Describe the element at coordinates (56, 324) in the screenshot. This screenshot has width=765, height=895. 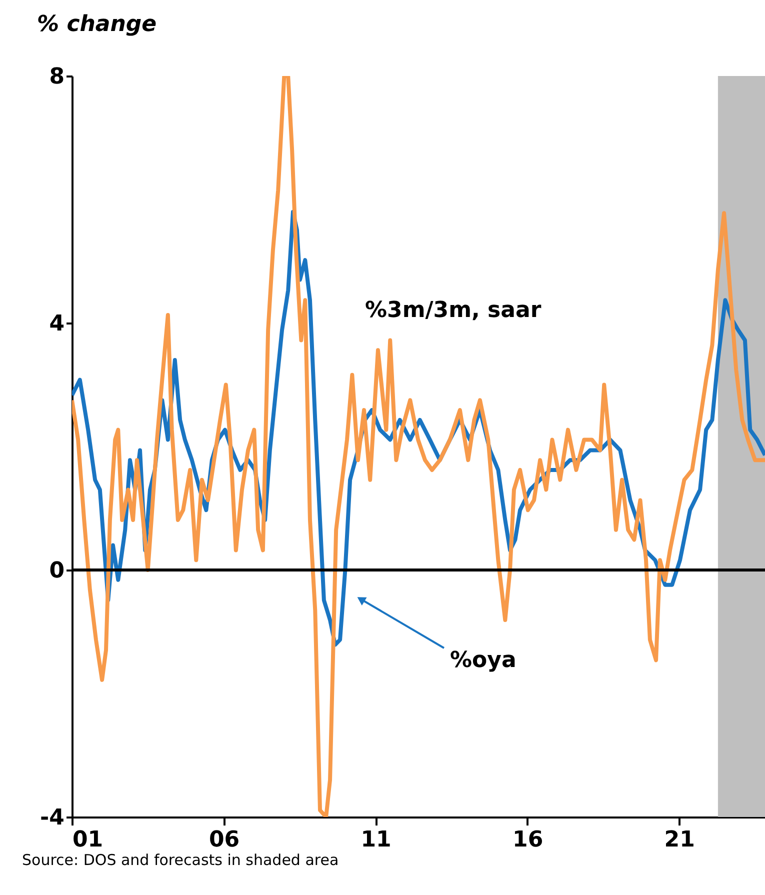
I see `y-tick-label: 4` at that location.